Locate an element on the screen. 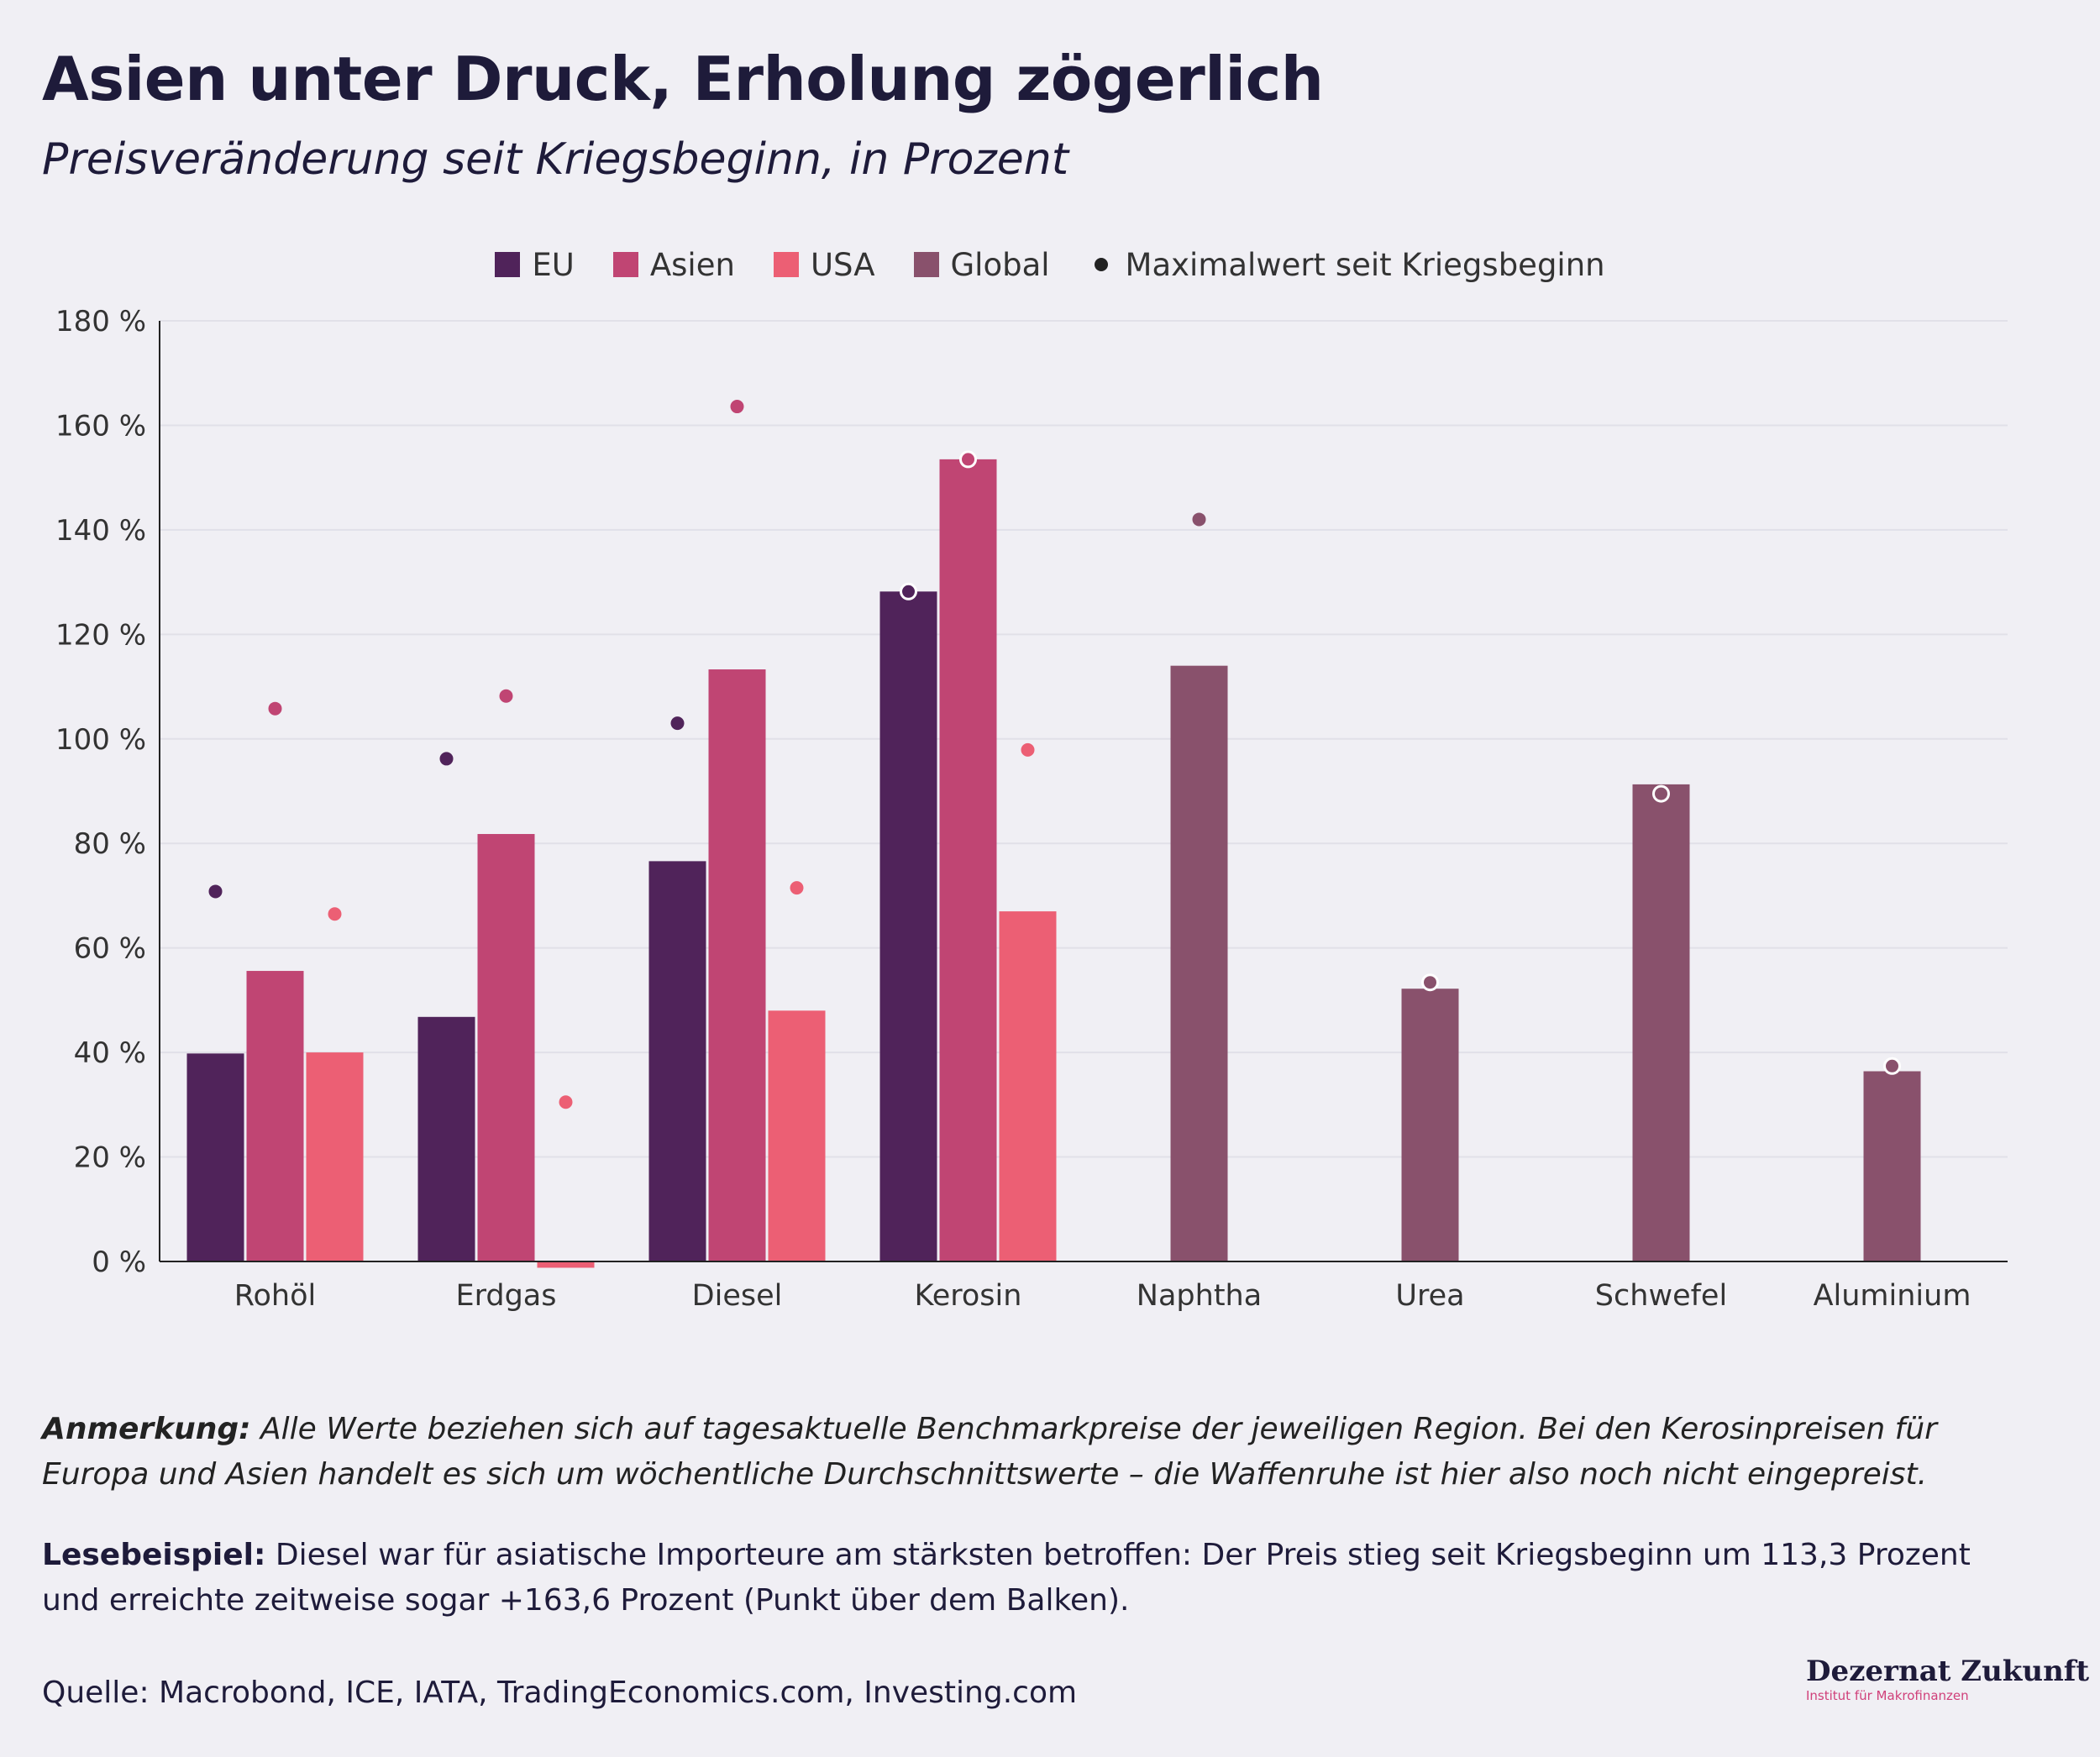 This screenshot has width=2100, height=1757. x-tick-label: Aluminium is located at coordinates (1892, 1296).